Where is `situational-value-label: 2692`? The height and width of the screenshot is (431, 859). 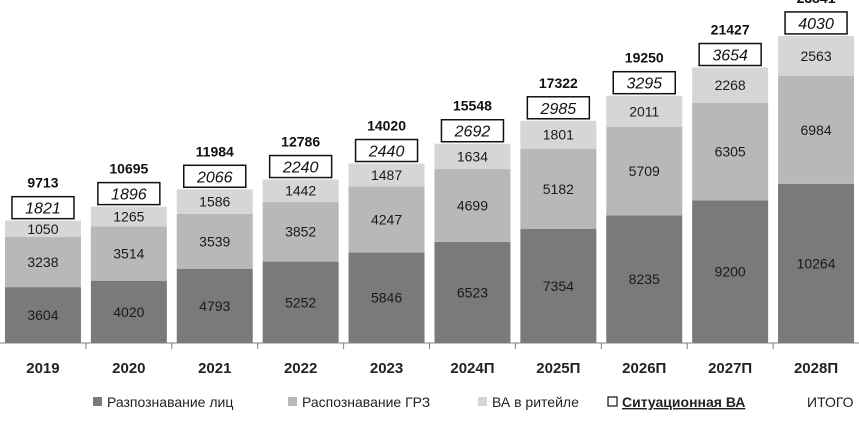 situational-value-label: 2692 is located at coordinates (472, 132).